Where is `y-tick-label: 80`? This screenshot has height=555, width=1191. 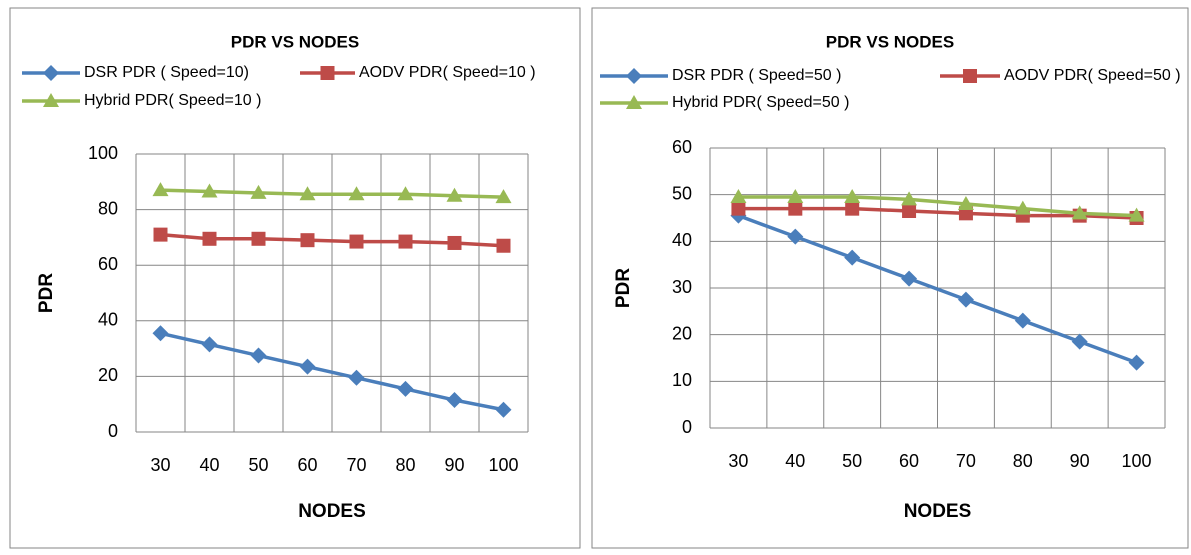
y-tick-label: 80 is located at coordinates (108, 208).